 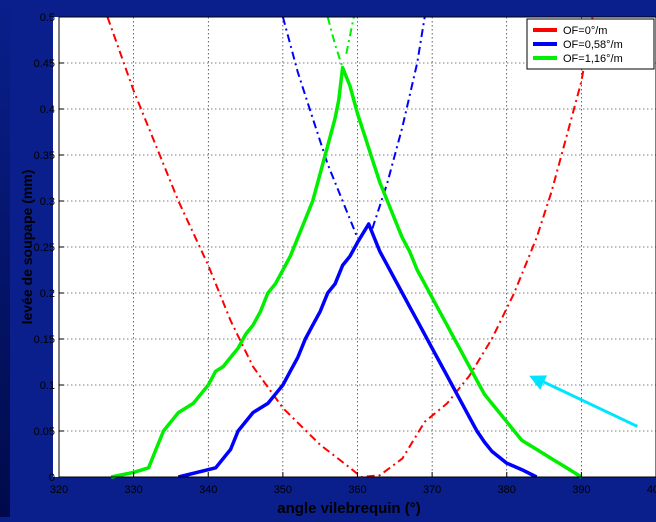 I want to click on x-tick-label: 370, so click(x=432, y=490).